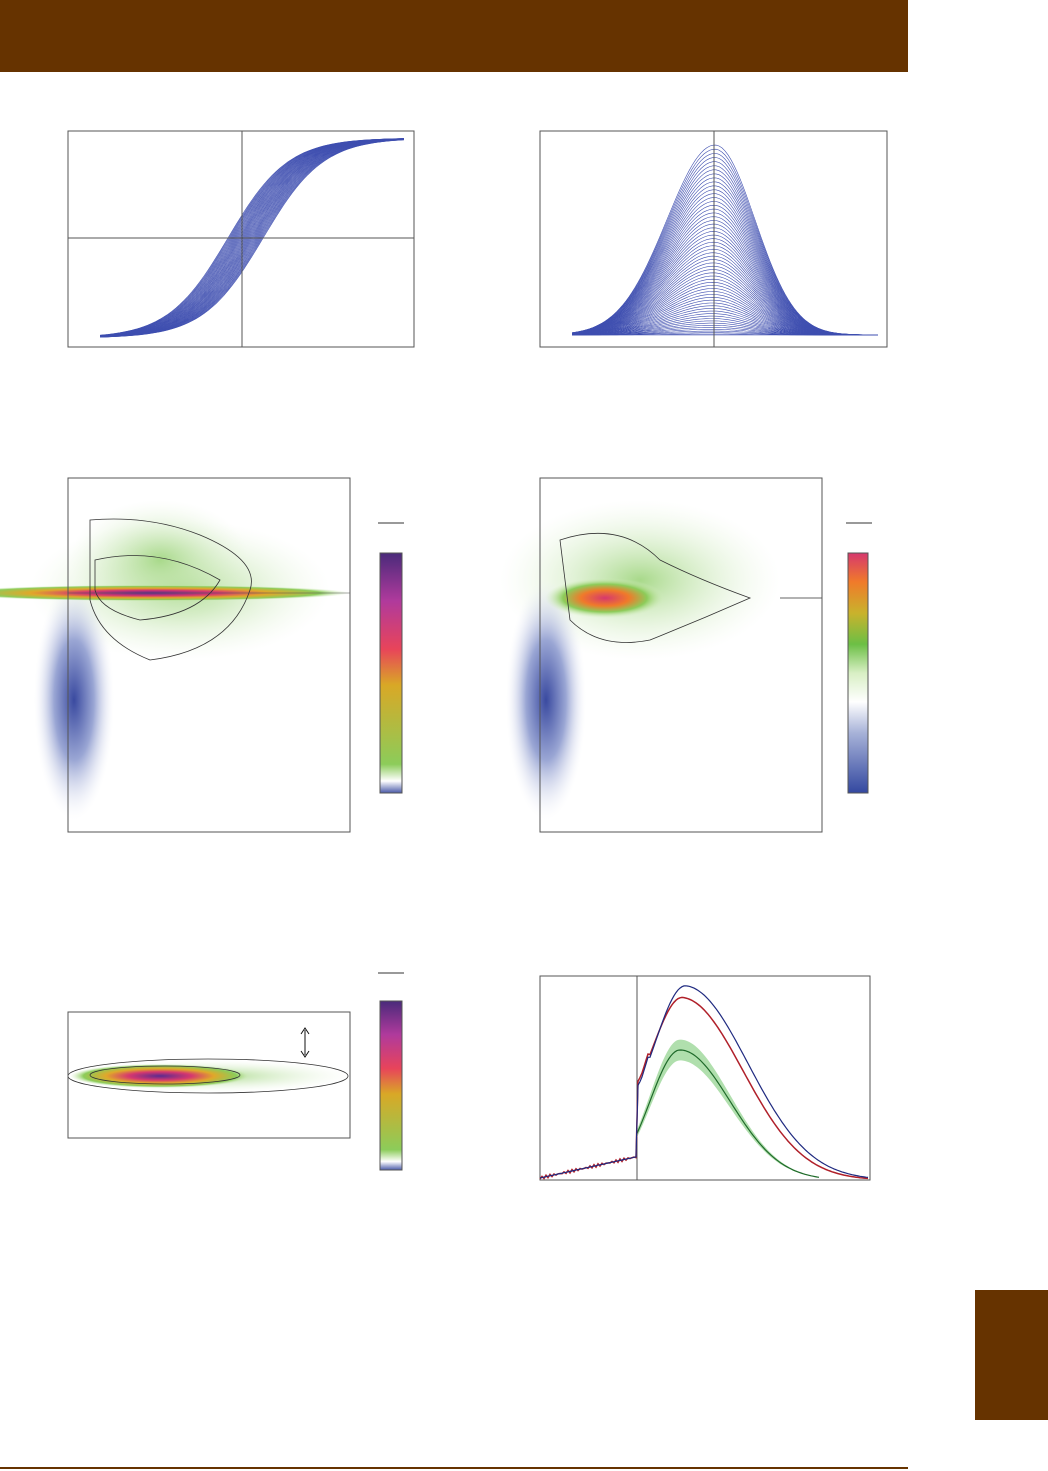 This screenshot has width=1048, height=1471. What do you see at coordinates (454, 36) in the screenshot?
I see `header-bar` at bounding box center [454, 36].